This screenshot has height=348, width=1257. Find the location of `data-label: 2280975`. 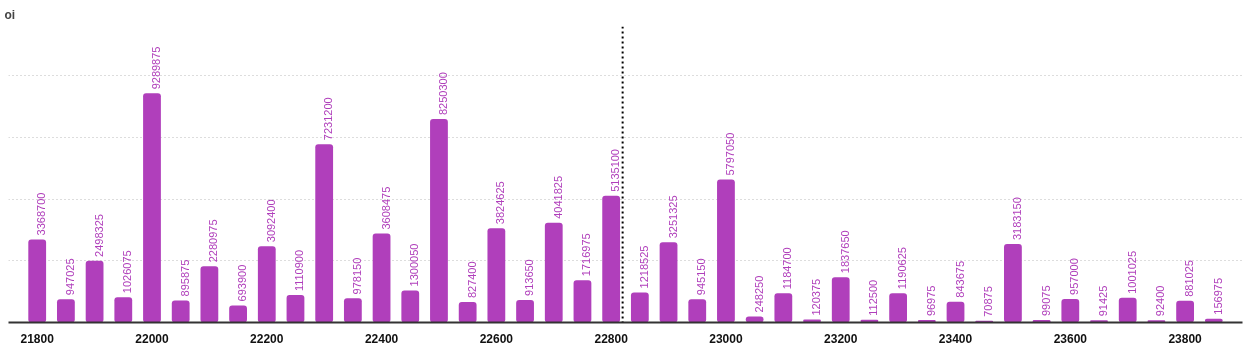

data-label: 2280975 is located at coordinates (213, 241).